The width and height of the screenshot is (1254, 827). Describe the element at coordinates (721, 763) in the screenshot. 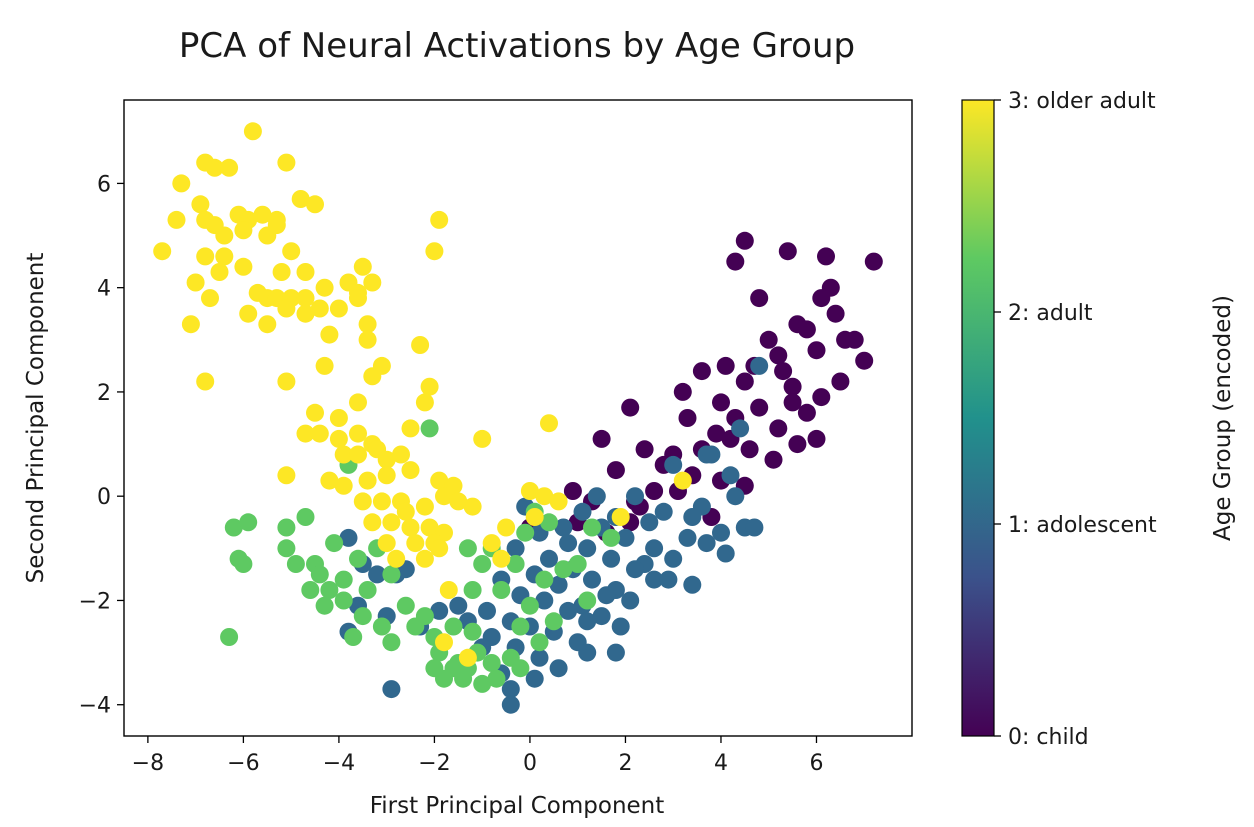

I see `x-tick-label: 4` at that location.